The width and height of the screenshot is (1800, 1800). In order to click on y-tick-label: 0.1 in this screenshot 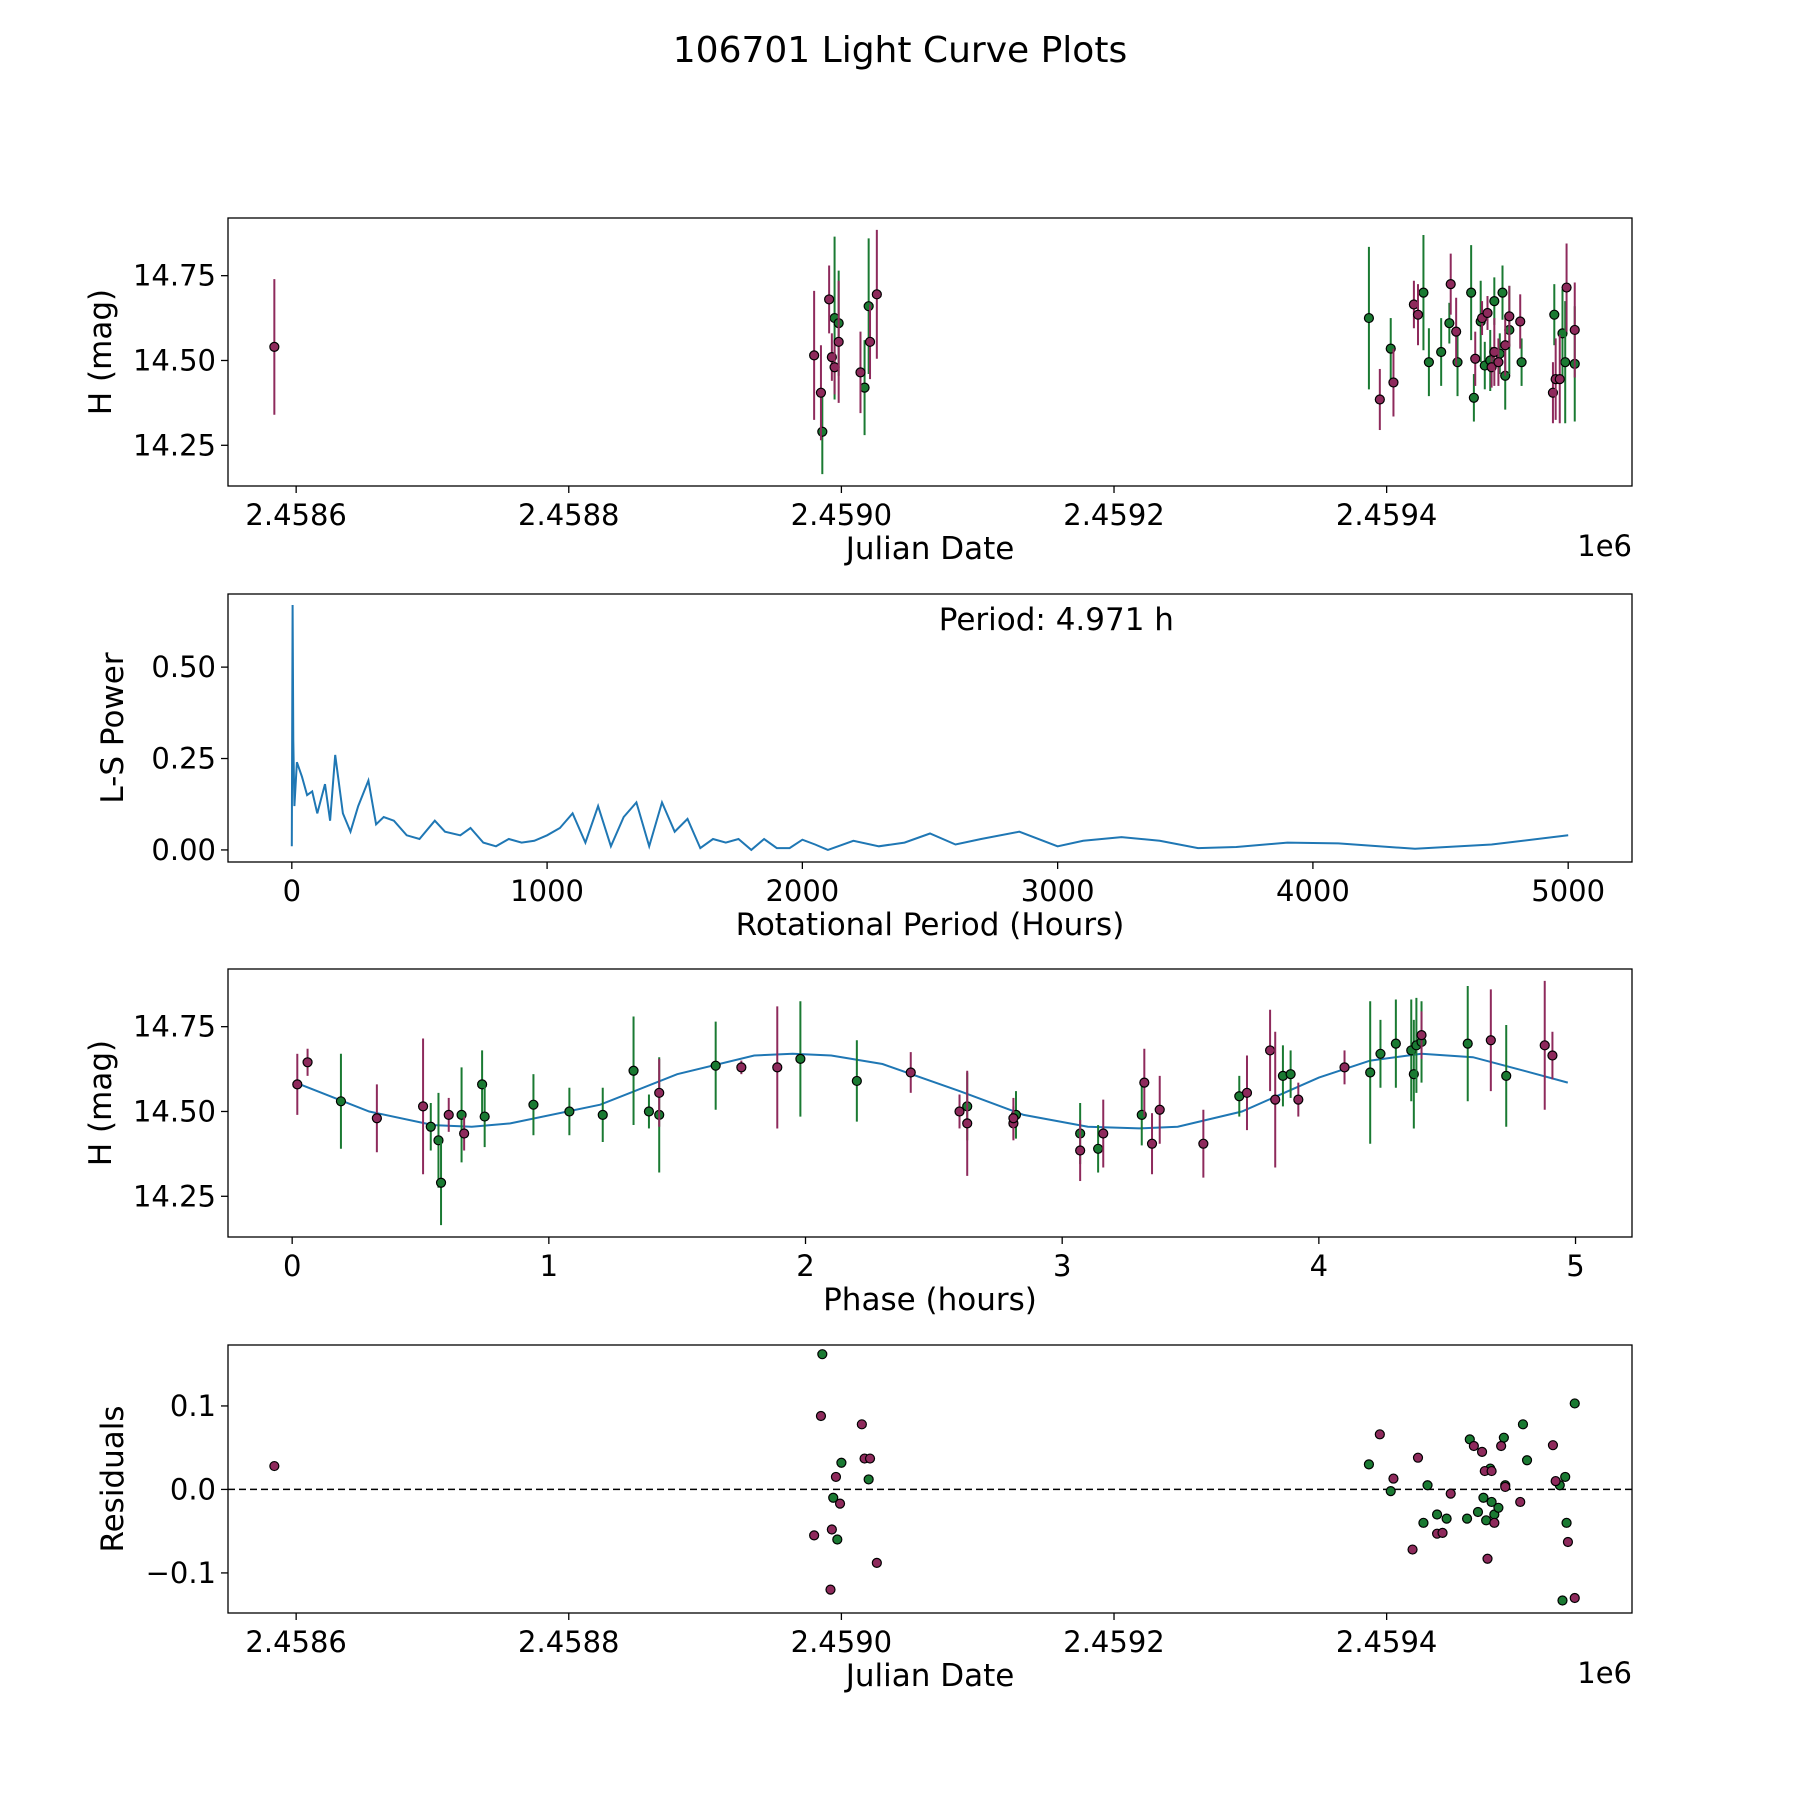, I will do `click(193, 1406)`.